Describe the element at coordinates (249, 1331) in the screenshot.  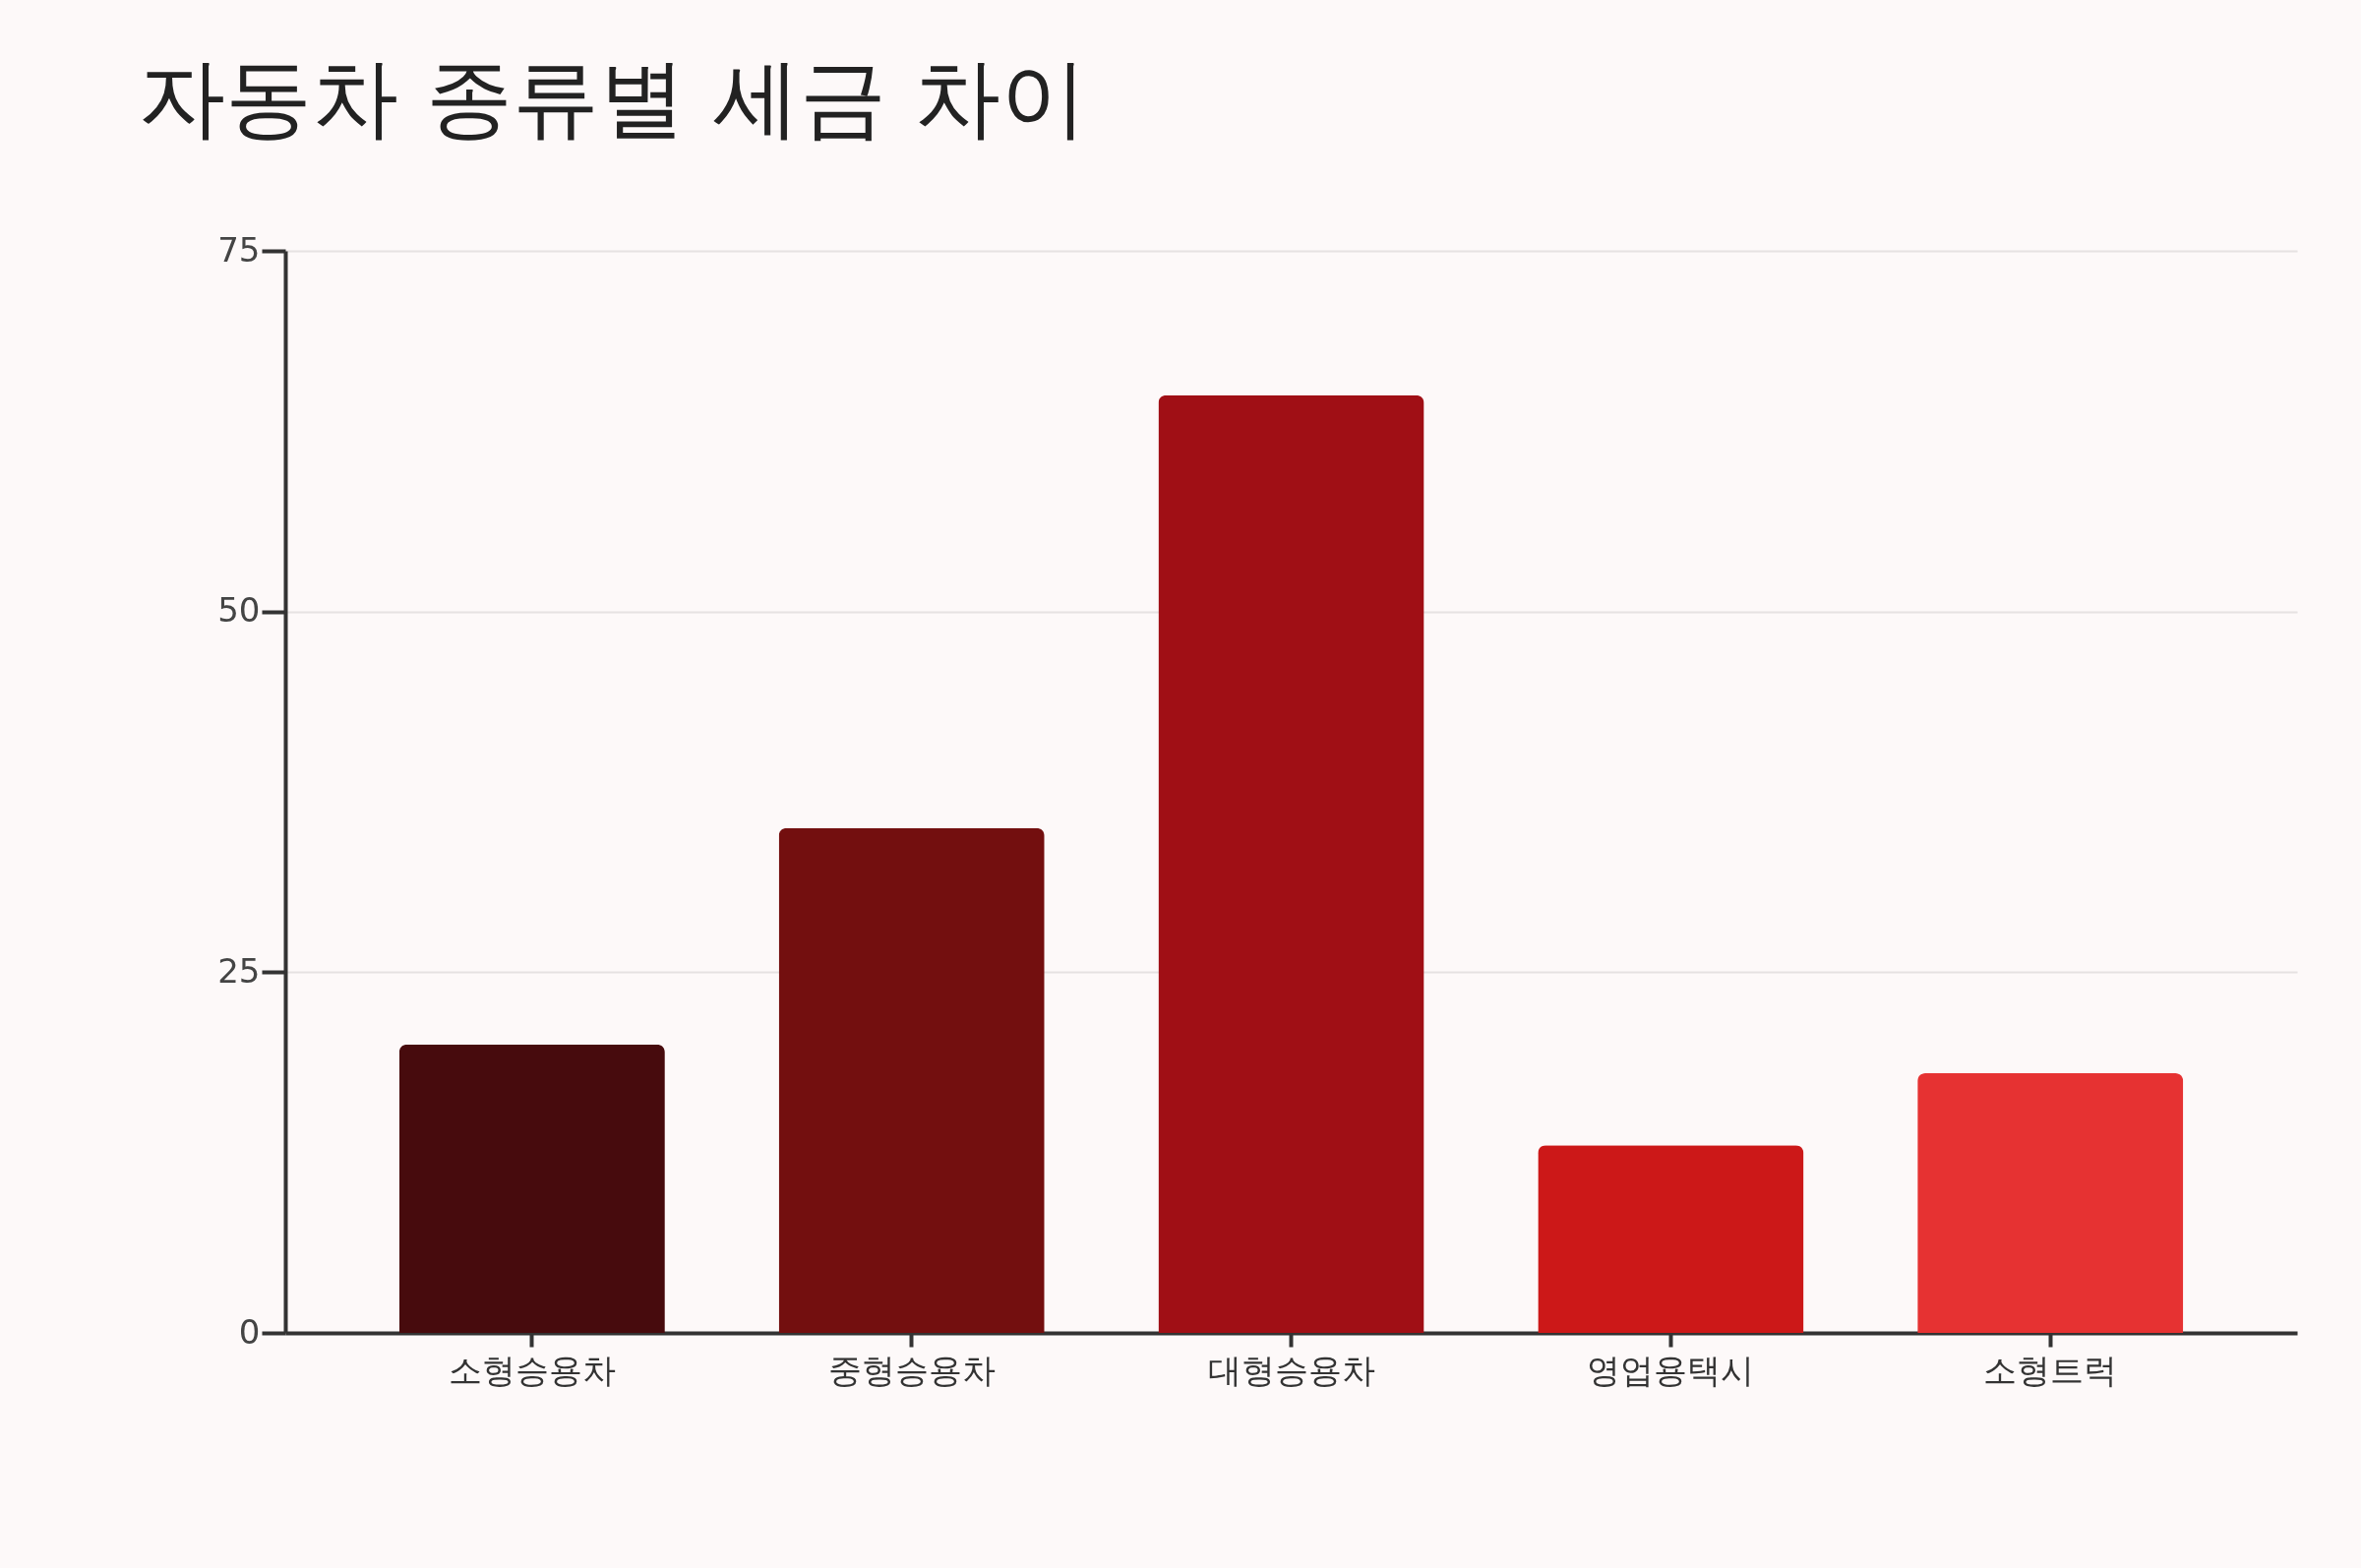
I see `y-tick-label: 0` at that location.